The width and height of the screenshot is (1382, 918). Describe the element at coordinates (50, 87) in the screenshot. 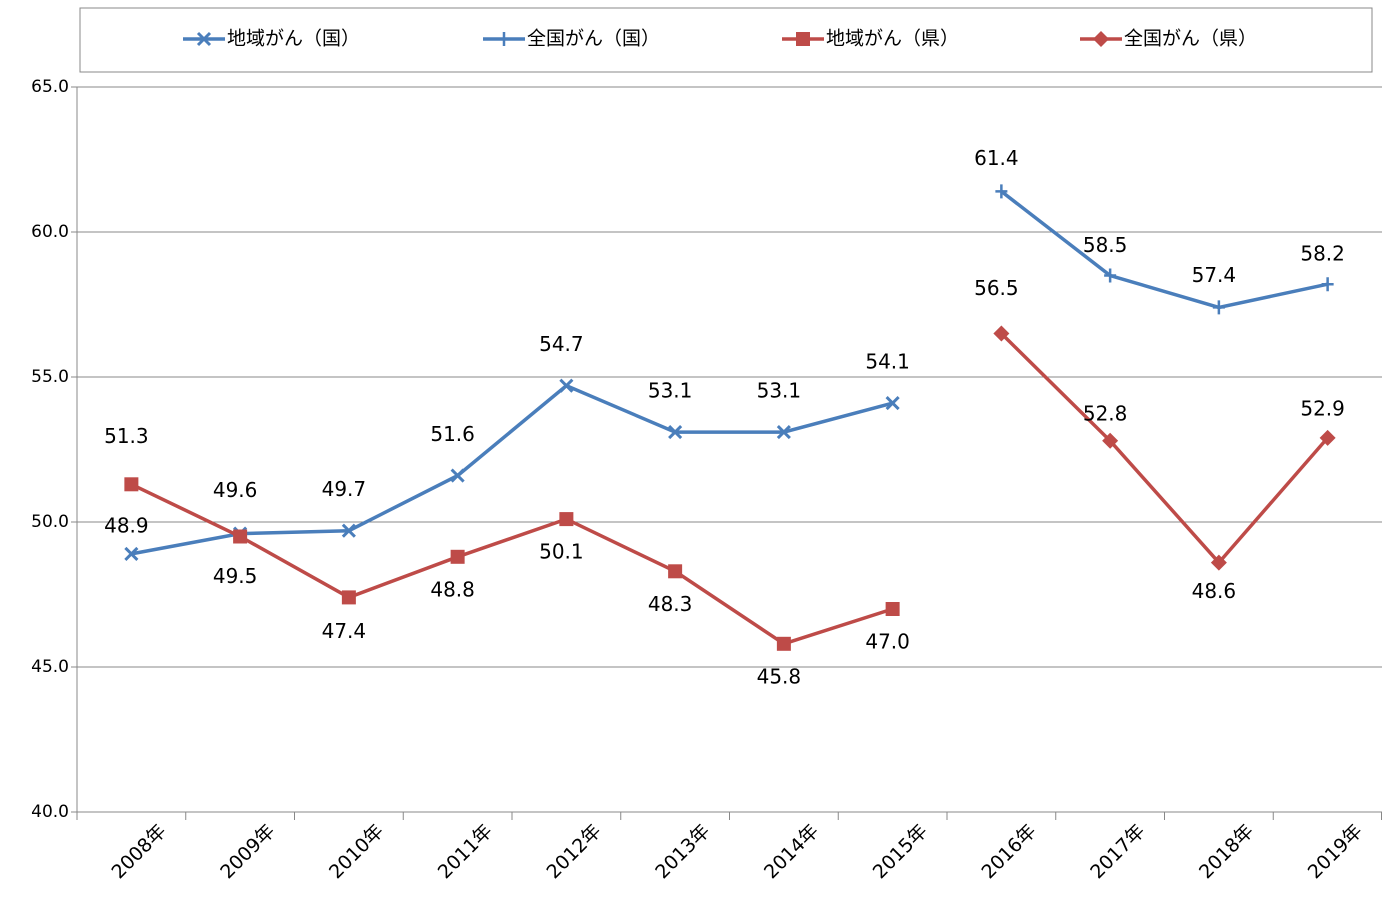

I see `y-tick-label: 65.0` at that location.